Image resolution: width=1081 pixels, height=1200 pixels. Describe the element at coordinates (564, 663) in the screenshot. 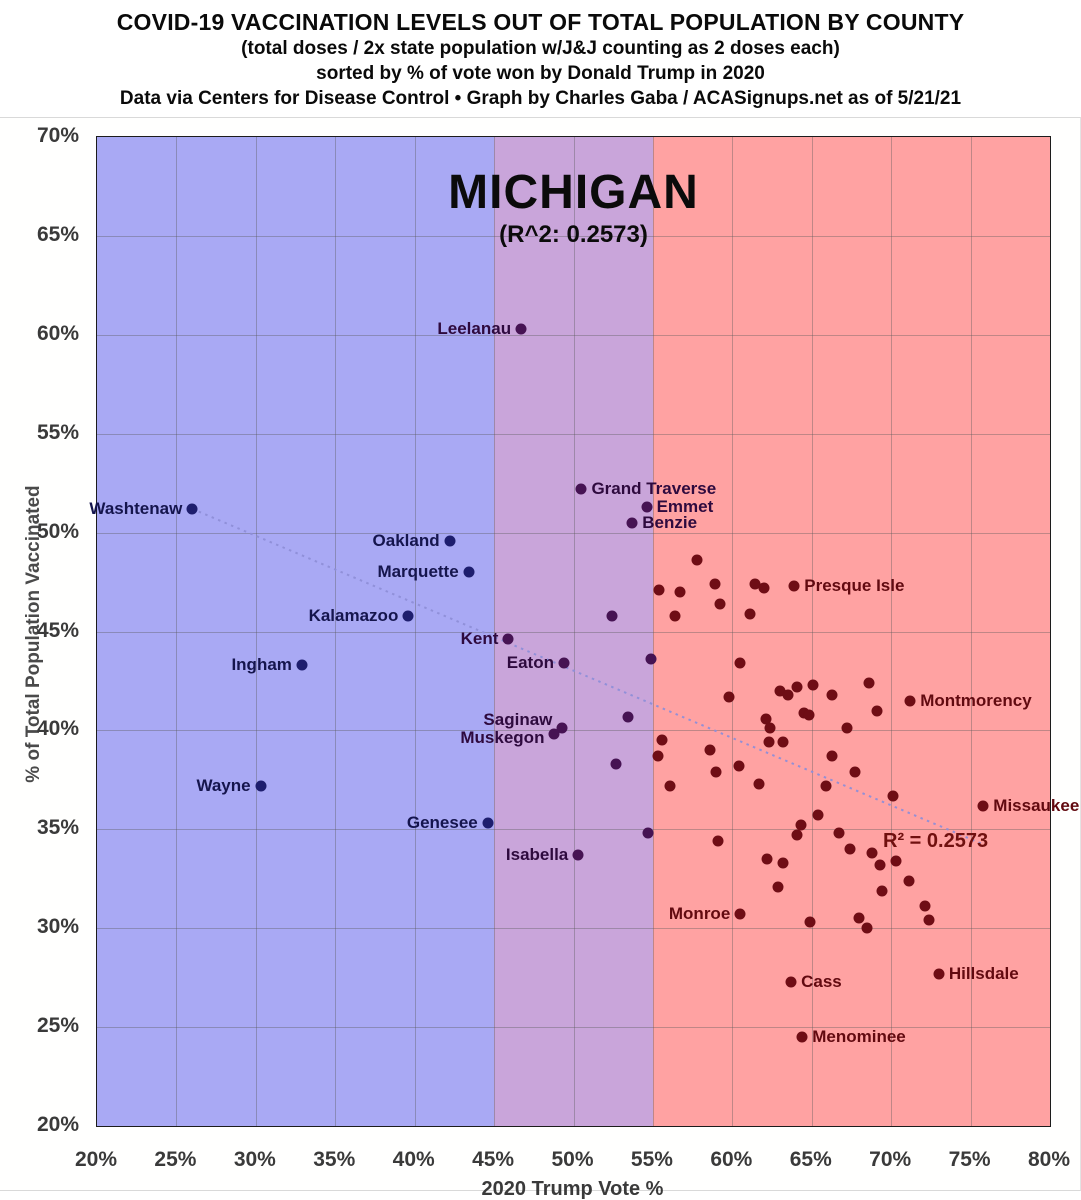

I see `data-point-eaton` at that location.